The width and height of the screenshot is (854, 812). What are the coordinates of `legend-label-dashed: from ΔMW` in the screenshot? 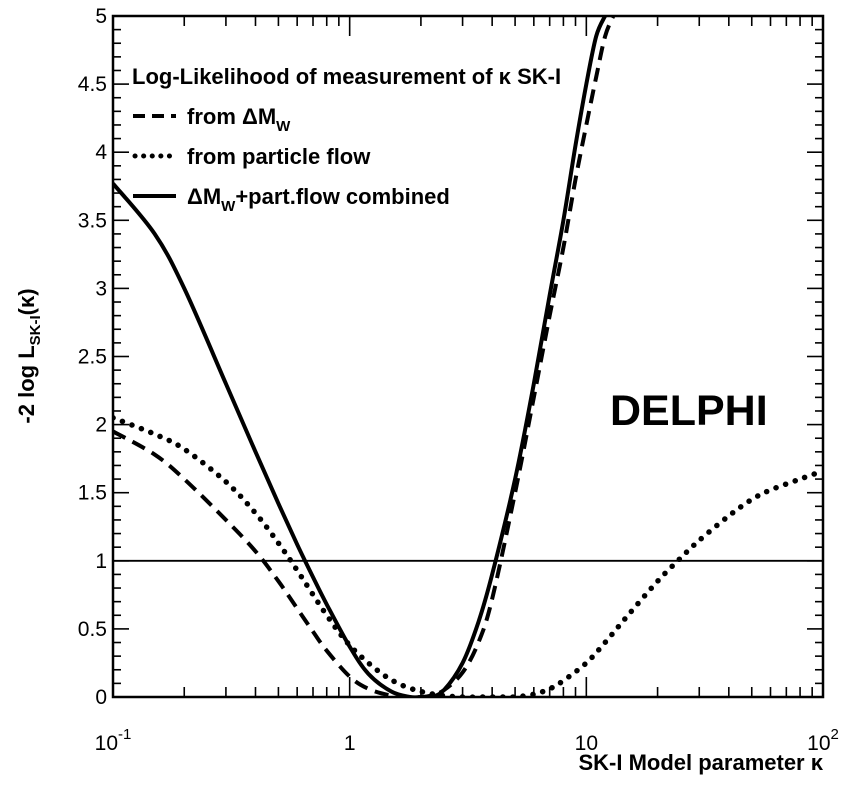 It's located at (239, 119).